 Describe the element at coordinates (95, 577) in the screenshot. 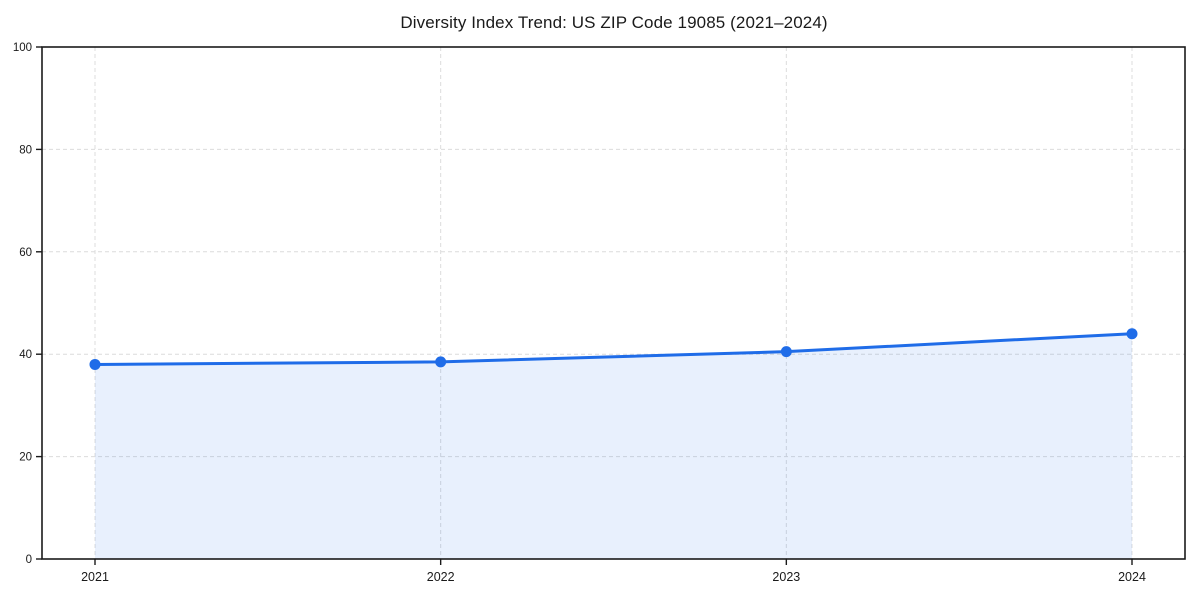

I see `x-tick-label: 2021` at that location.